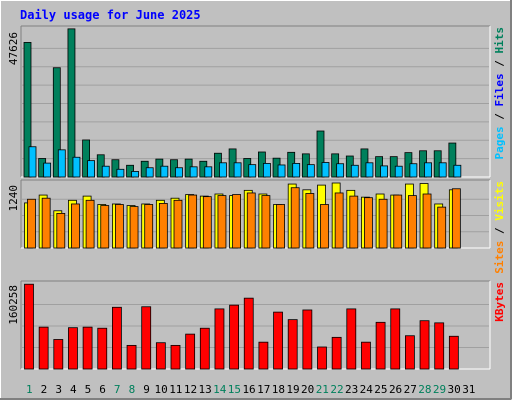 Image resolution: width=512 pixels, height=405 pixels. I want to click on legend-hits-files: Pages / Files / Hits, so click(499, 93).